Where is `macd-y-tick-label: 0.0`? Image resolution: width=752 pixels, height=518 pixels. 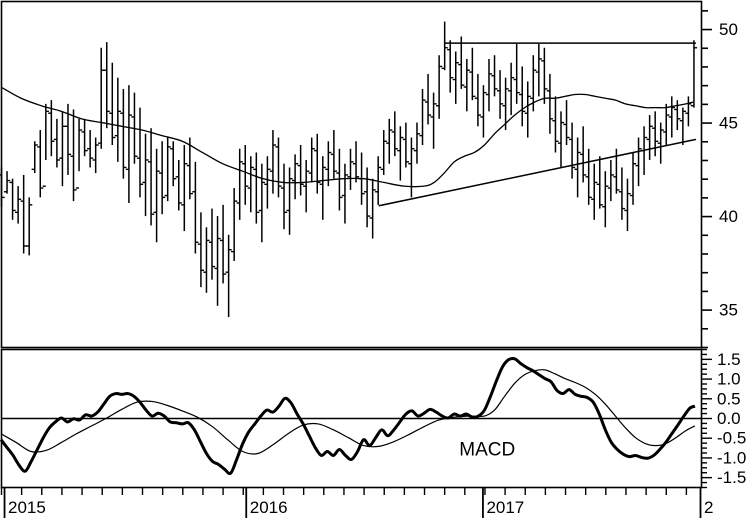 macd-y-tick-label: 0.0 is located at coordinates (729, 418).